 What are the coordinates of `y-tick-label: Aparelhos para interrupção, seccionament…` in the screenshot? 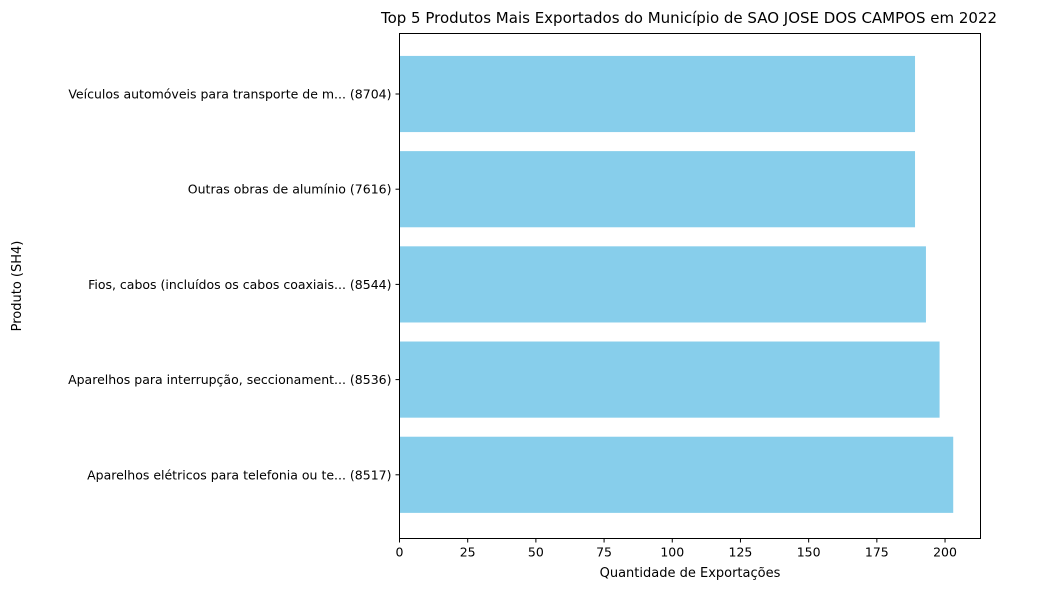 It's located at (229, 379).